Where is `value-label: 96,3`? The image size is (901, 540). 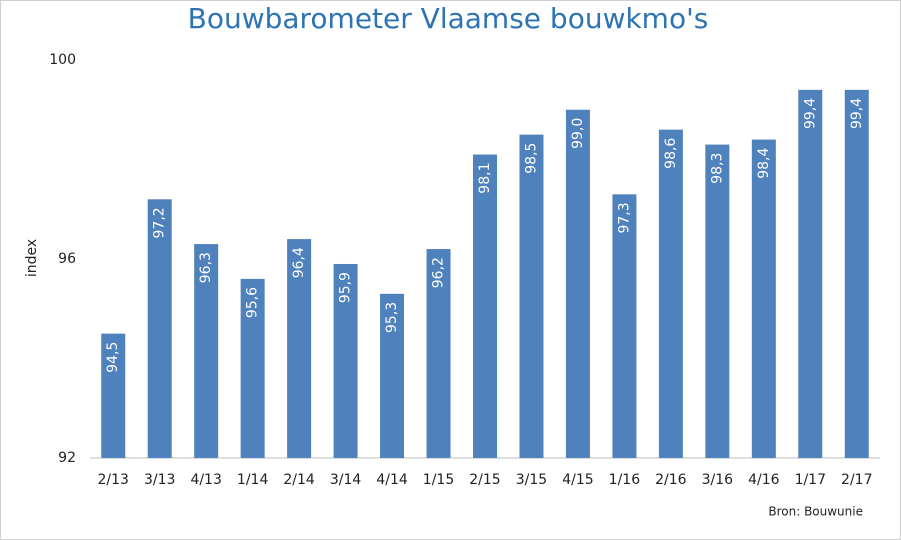 value-label: 96,3 is located at coordinates (206, 267).